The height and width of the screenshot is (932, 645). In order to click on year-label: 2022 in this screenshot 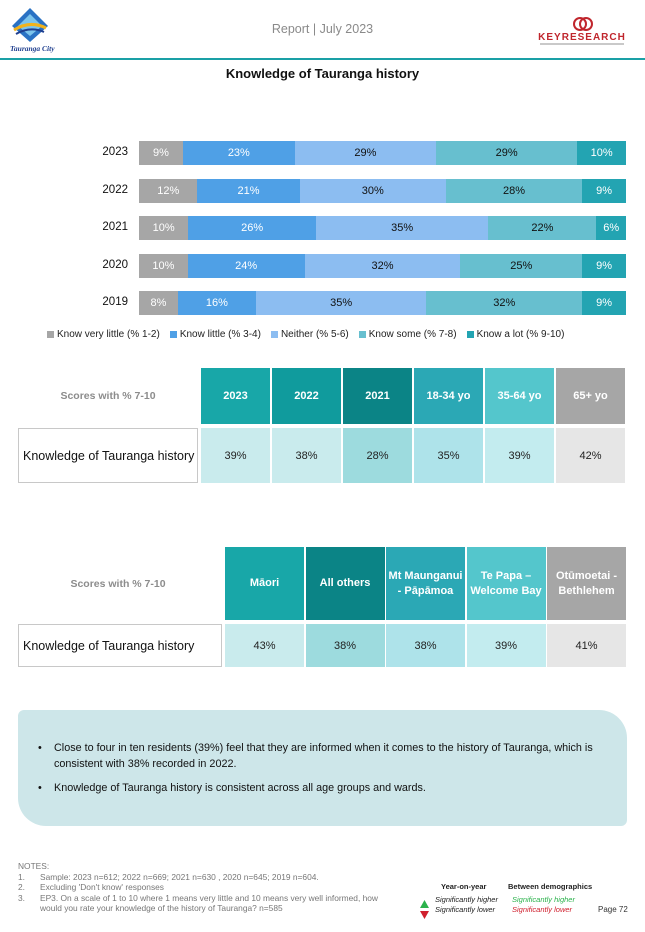, I will do `click(115, 189)`.